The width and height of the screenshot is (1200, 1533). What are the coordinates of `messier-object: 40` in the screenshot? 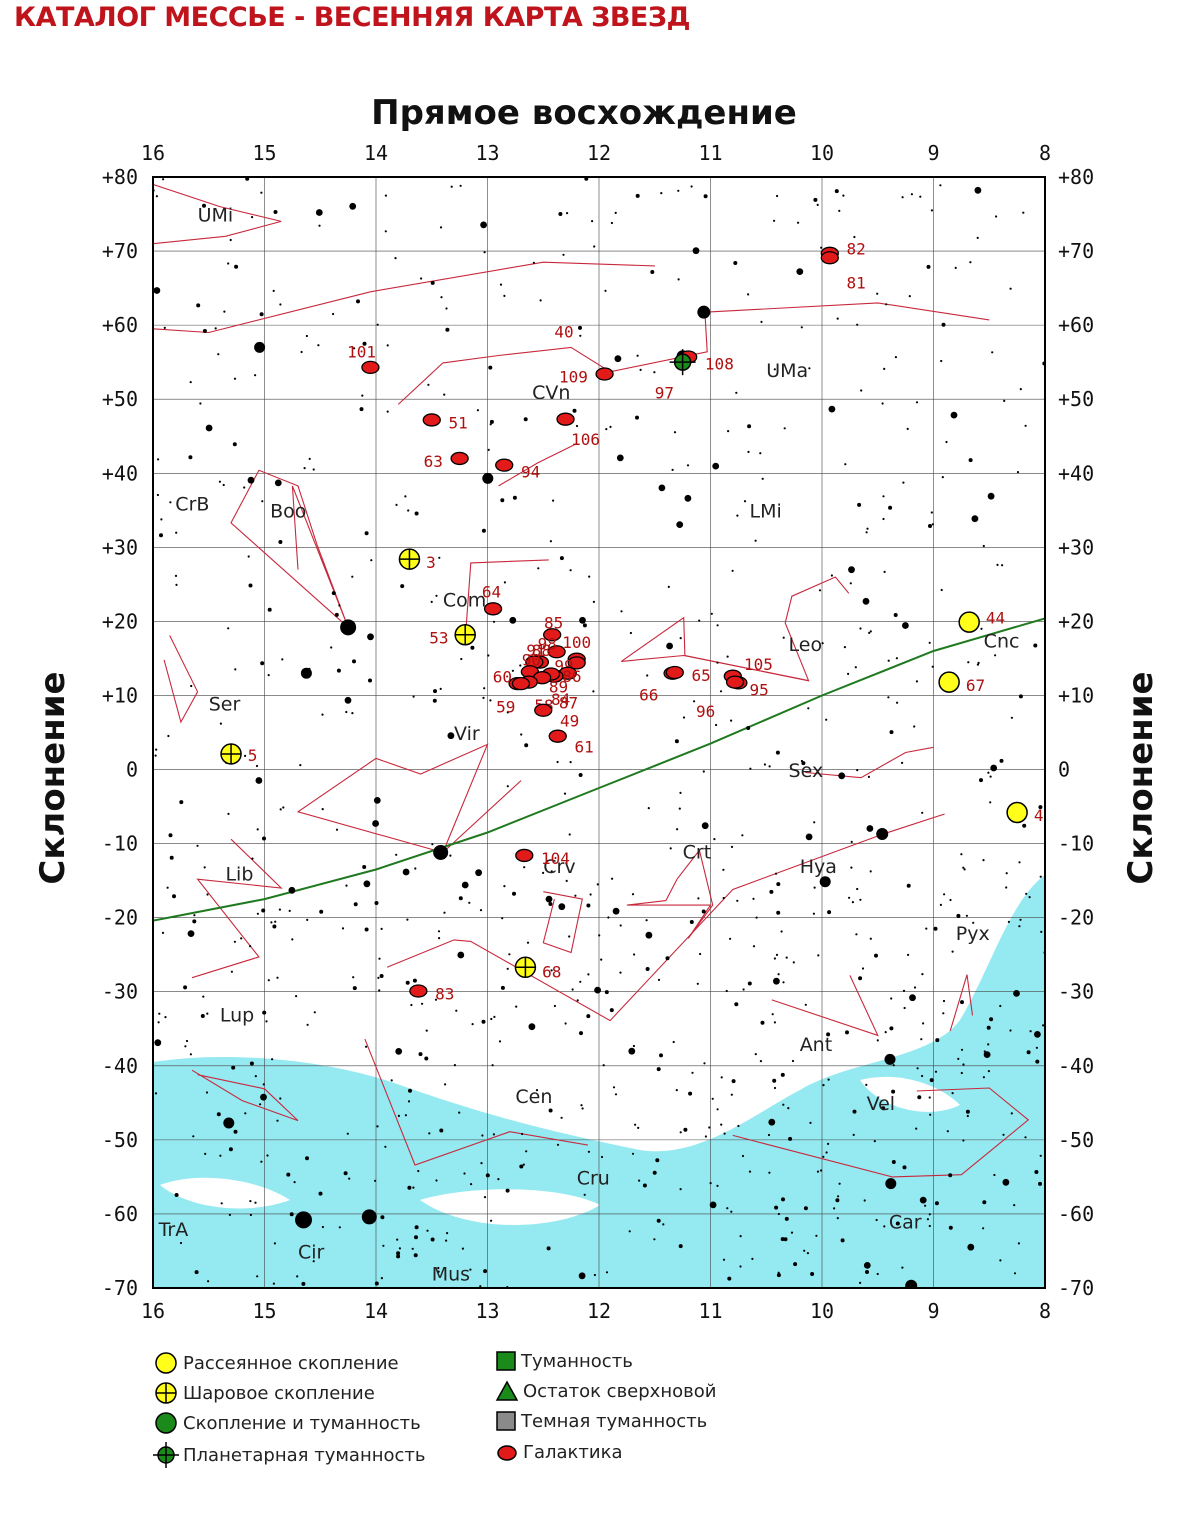 It's located at (563, 332).